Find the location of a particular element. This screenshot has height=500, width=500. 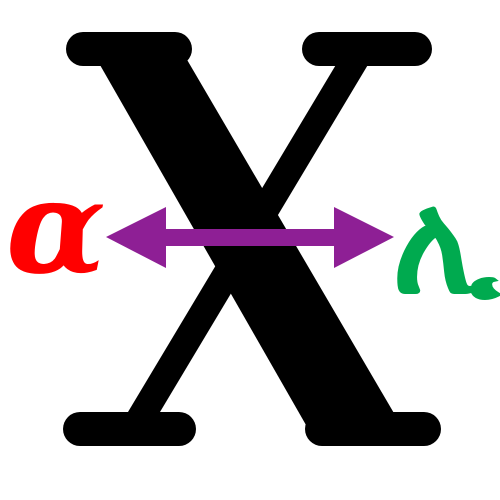

x-serif-bottom-left is located at coordinates (129, 429).